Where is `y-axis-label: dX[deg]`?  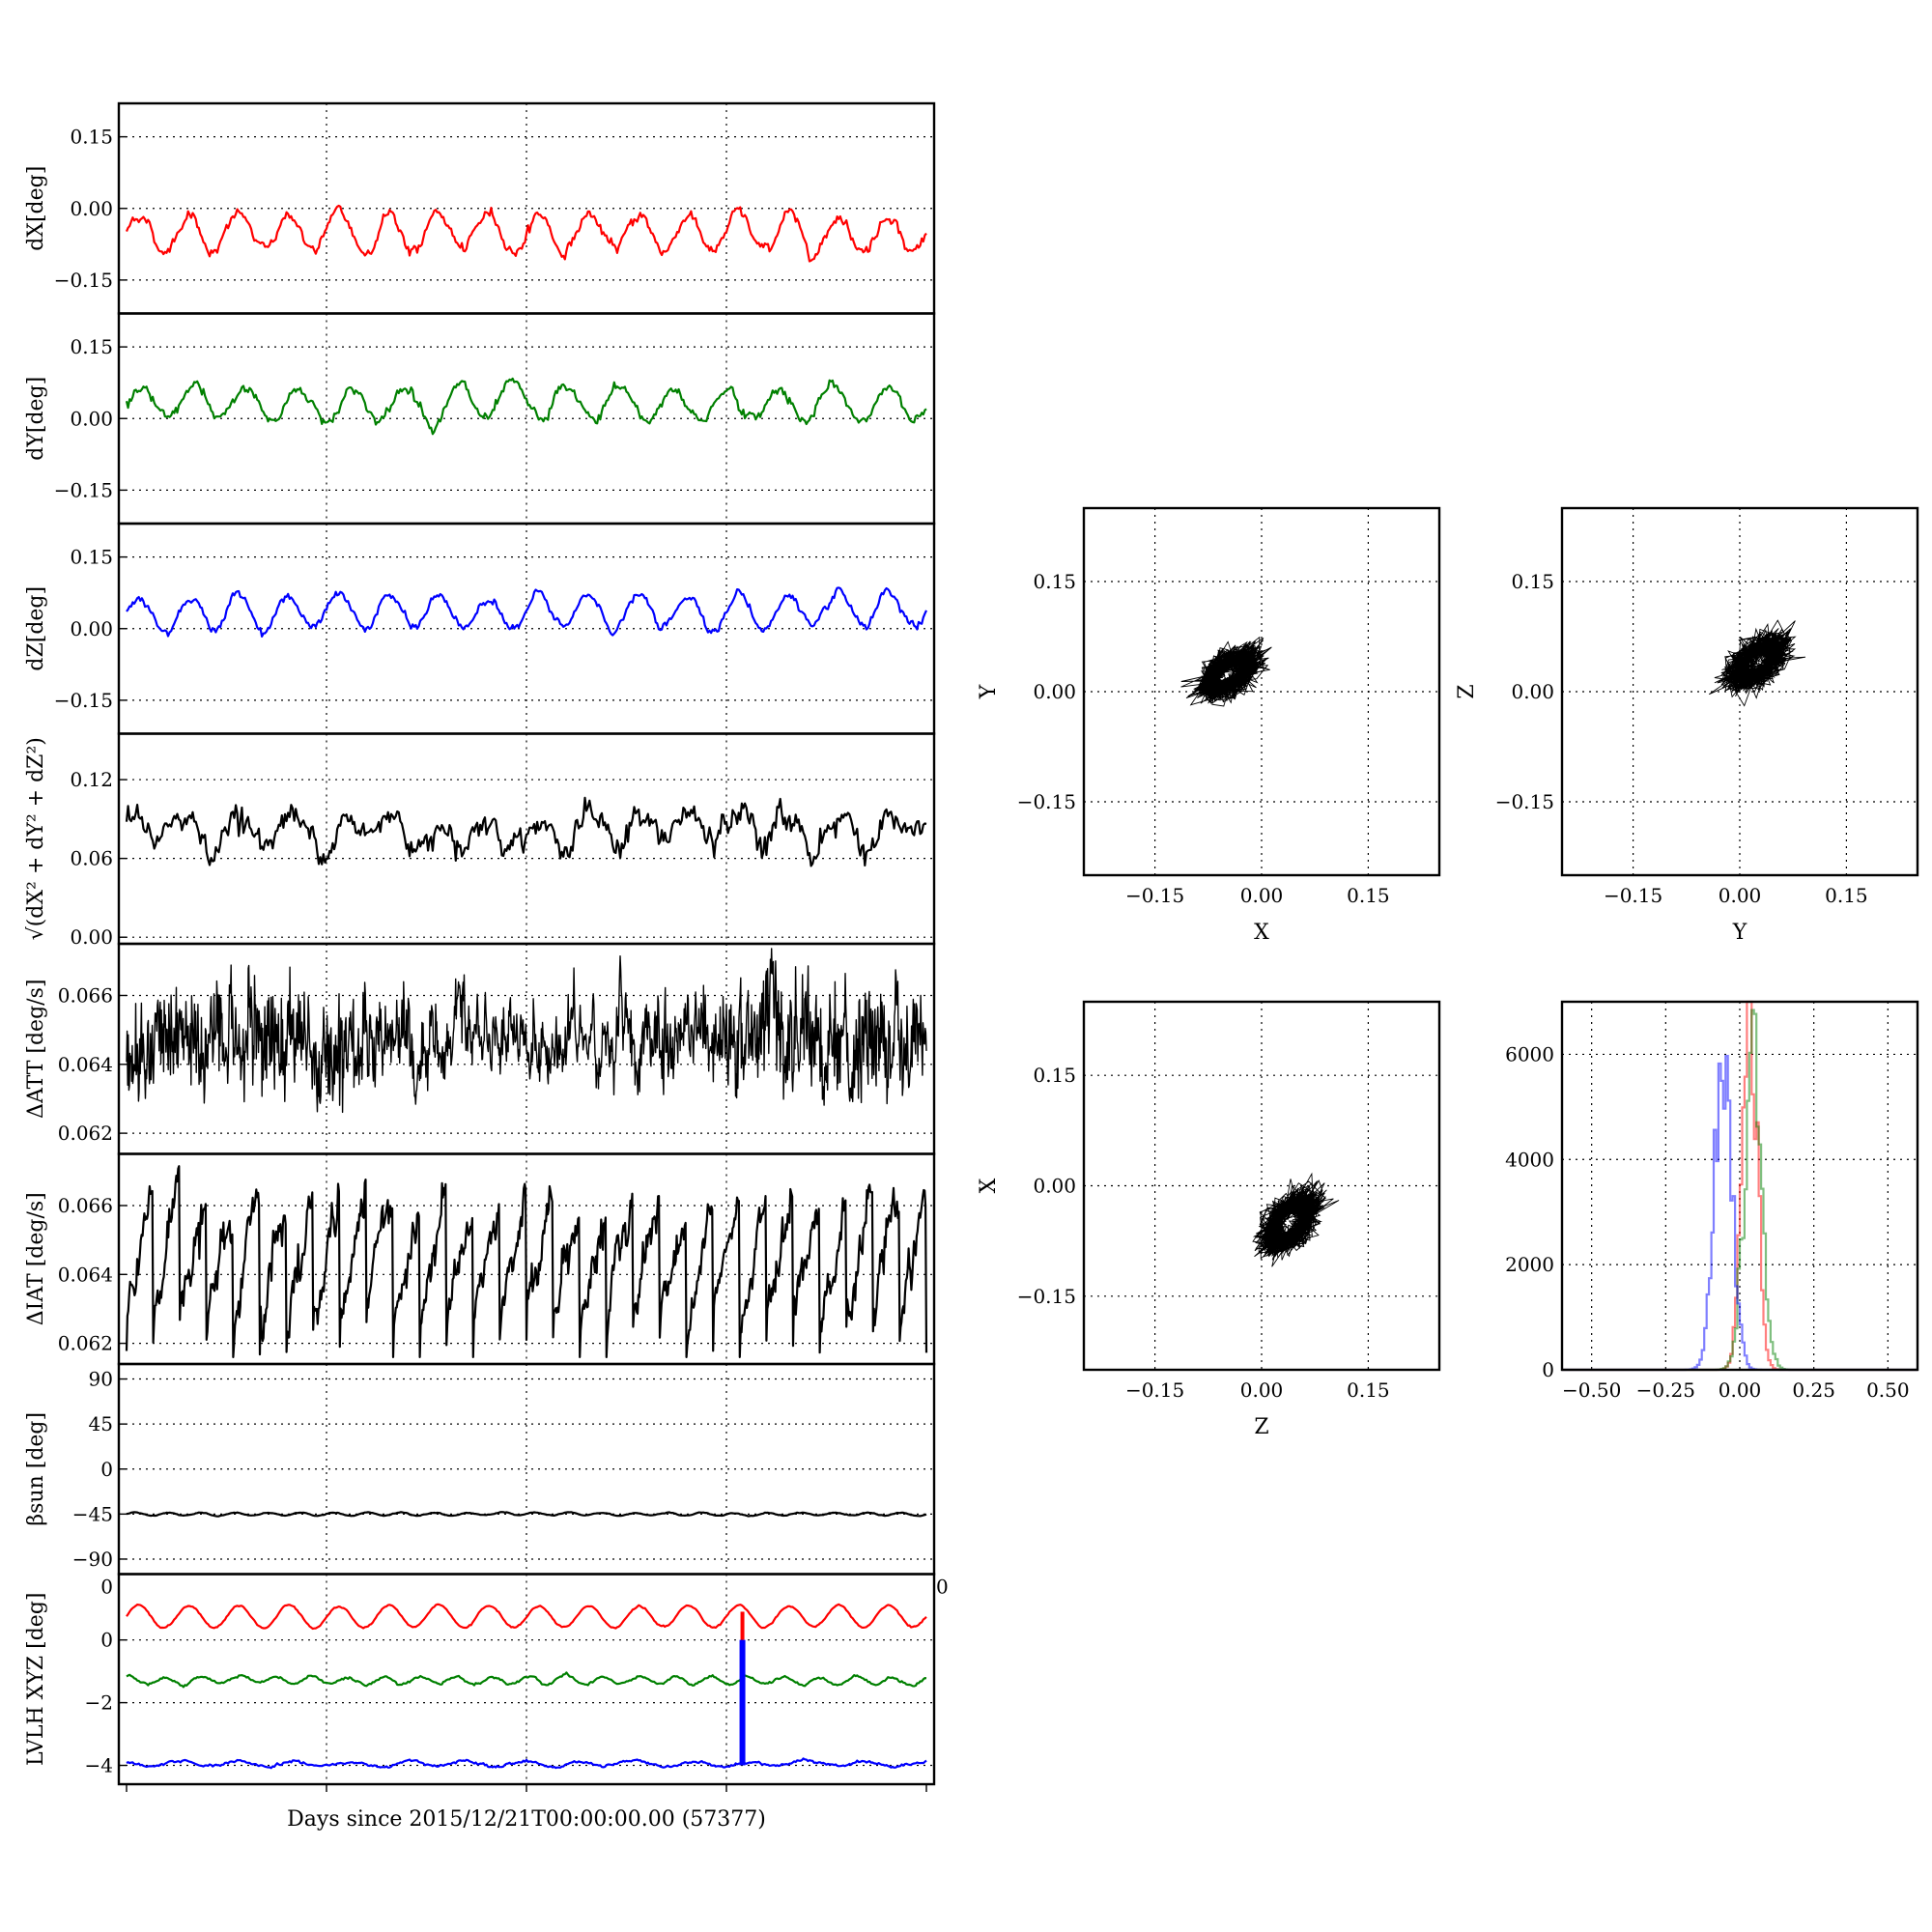 y-axis-label: dX[deg] is located at coordinates (36, 208).